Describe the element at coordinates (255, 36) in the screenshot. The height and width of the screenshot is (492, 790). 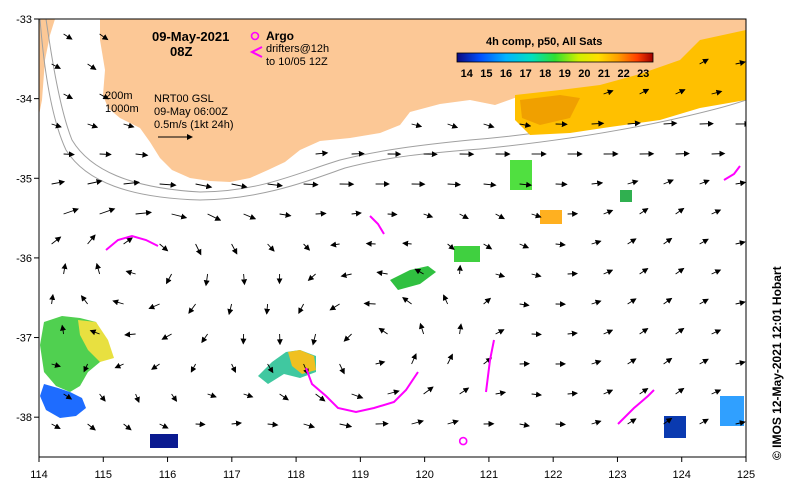
I see `argo-legend-icon` at that location.